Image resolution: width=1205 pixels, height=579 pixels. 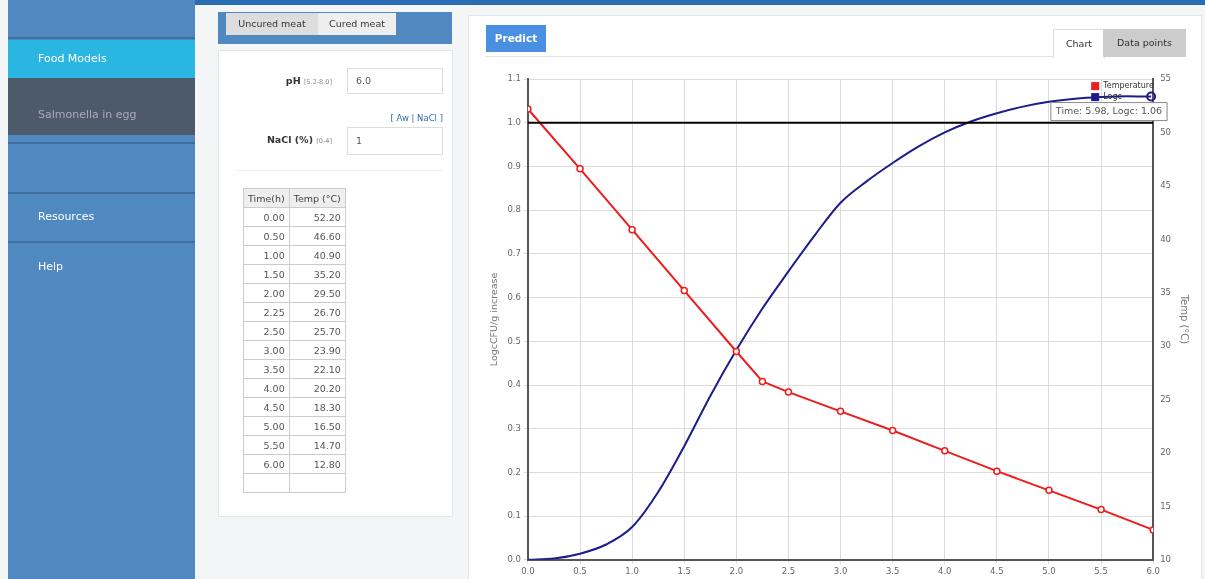 What do you see at coordinates (516, 38) in the screenshot?
I see `text: Predict` at bounding box center [516, 38].